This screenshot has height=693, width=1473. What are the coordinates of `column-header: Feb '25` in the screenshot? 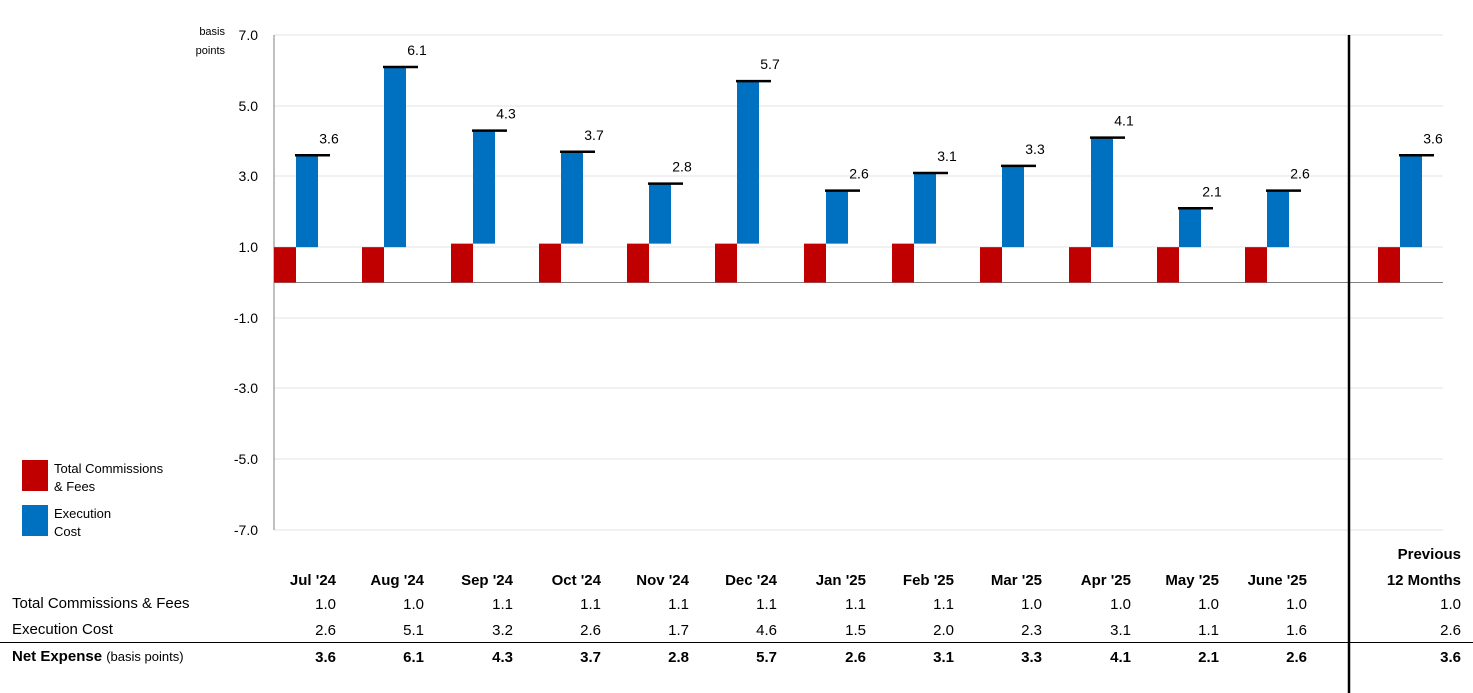 It's located at (928, 580).